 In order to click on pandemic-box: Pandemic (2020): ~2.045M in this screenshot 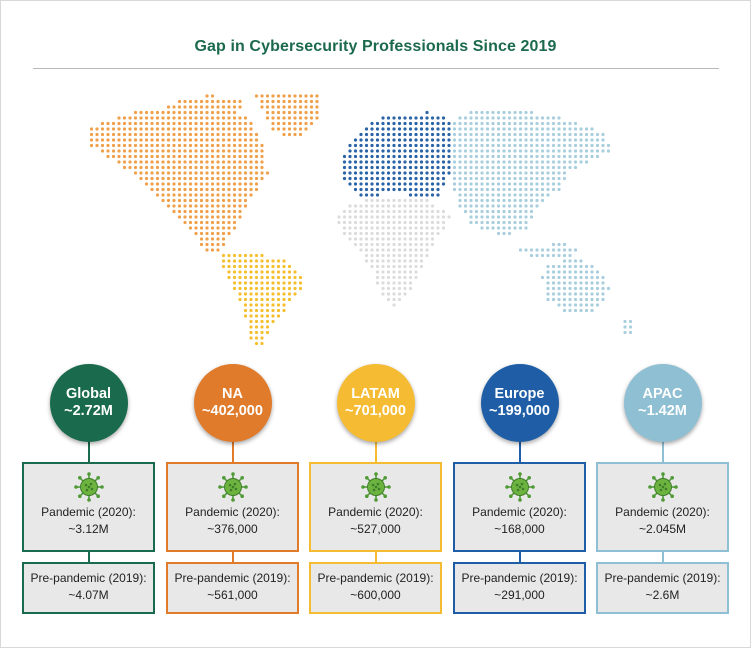, I will do `click(662, 507)`.